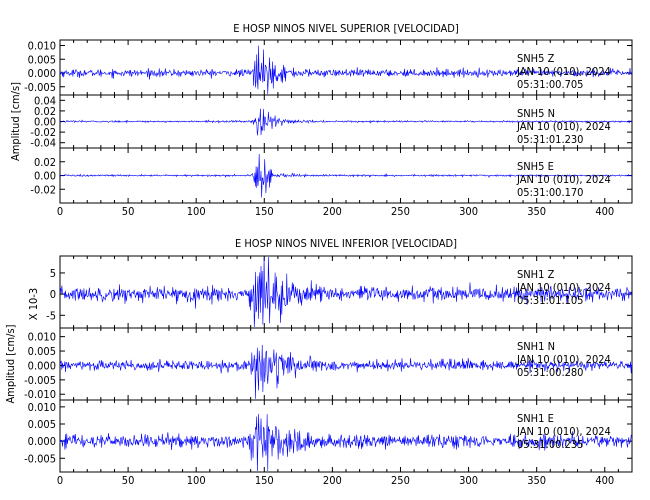  I want to click on station-component-label: SNH5 Z, so click(536, 58).